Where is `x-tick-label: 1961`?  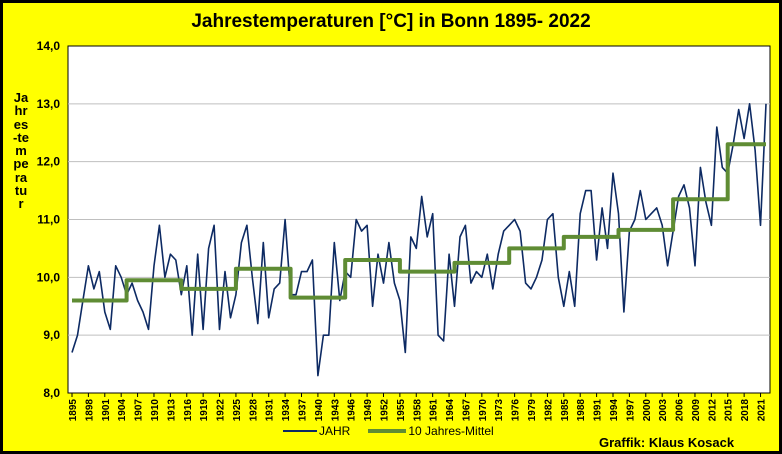 x-tick-label: 1961 is located at coordinates (434, 410).